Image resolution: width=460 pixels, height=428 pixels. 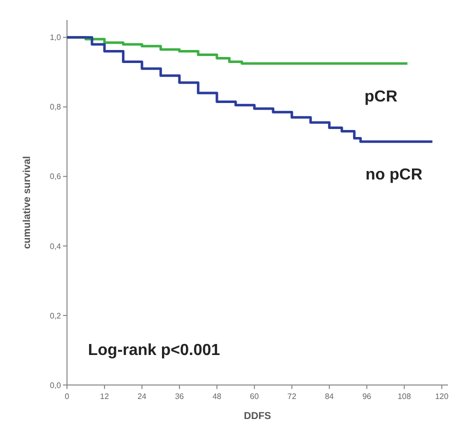 What do you see at coordinates (56, 107) in the screenshot?
I see `y-tick-label: 0,8` at bounding box center [56, 107].